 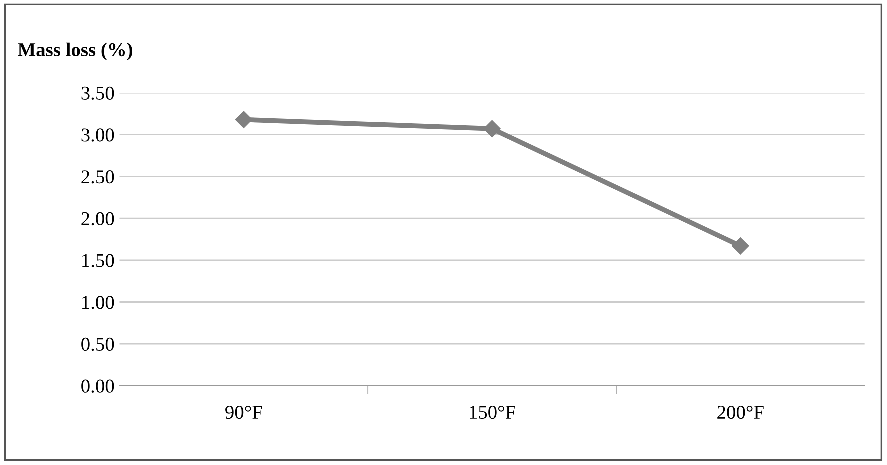 What do you see at coordinates (98, 261) in the screenshot?
I see `y-tick-label: 1.50` at bounding box center [98, 261].